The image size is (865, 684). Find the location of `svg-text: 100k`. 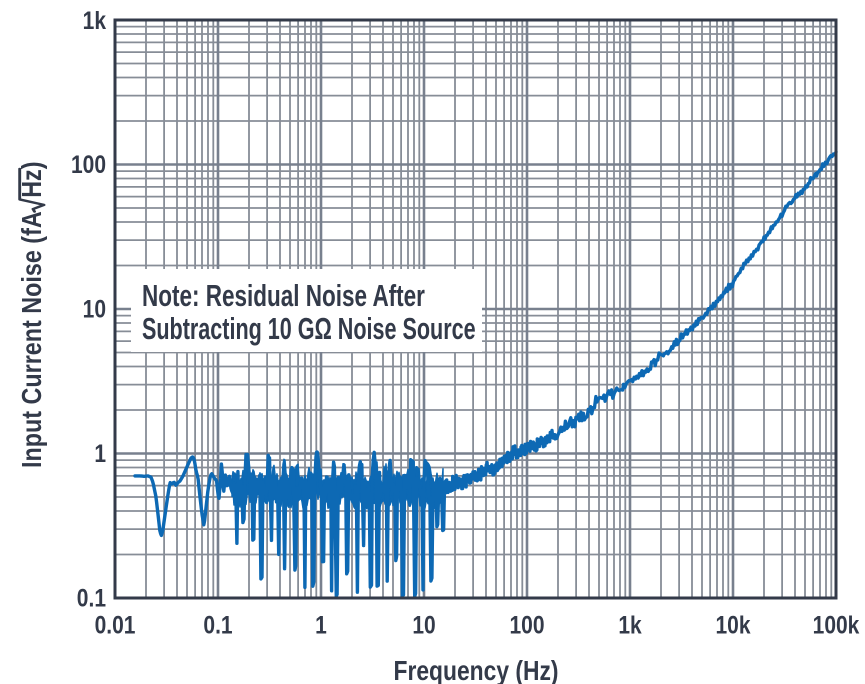

svg-text: 100k is located at coordinates (836, 625).